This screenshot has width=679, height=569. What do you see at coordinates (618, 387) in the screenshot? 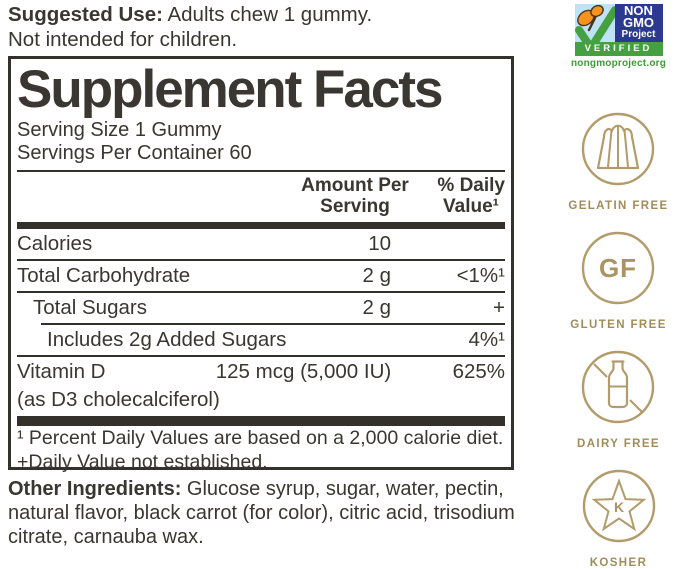
I see `milk-bottle-slash-icon` at bounding box center [618, 387].